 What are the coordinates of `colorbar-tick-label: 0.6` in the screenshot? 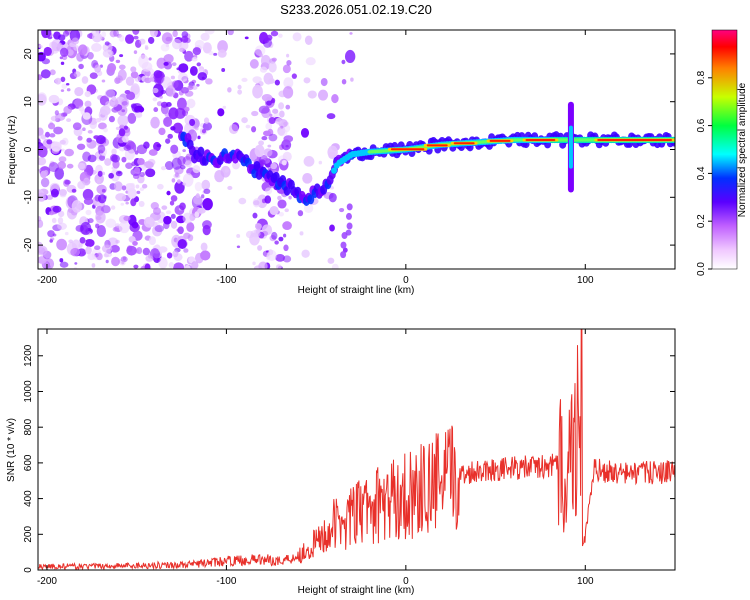 It's located at (701, 125).